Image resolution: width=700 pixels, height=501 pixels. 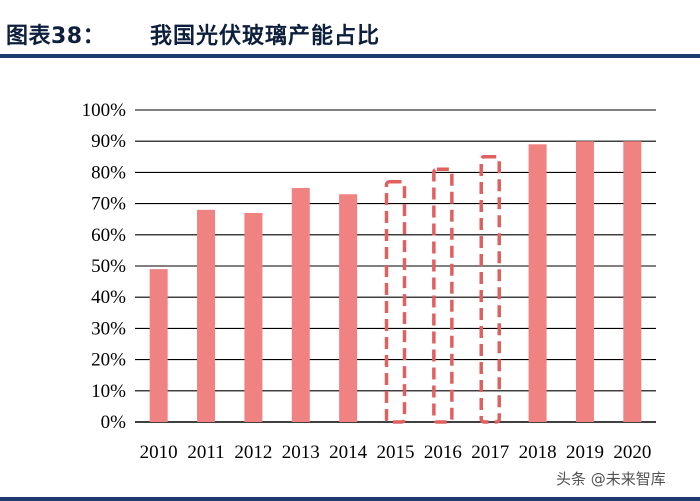 What do you see at coordinates (56, 36) in the screenshot?
I see `figure-label: 图表38：` at bounding box center [56, 36].